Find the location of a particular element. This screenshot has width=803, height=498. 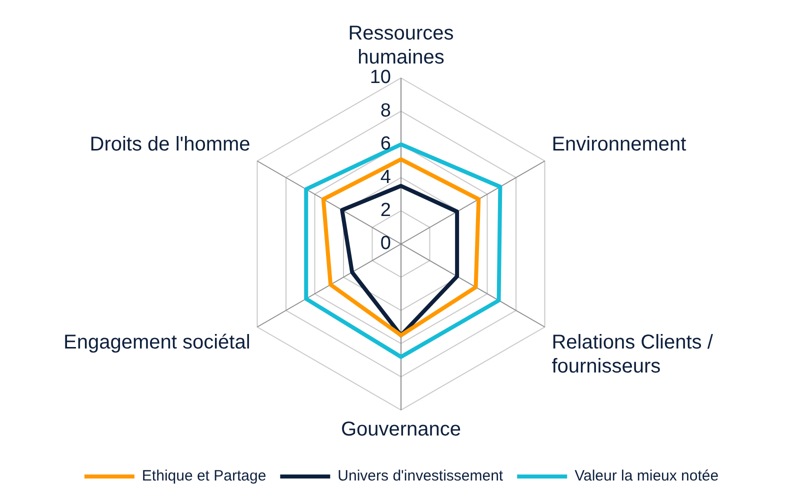

y-tick-label: 10 is located at coordinates (380, 77).